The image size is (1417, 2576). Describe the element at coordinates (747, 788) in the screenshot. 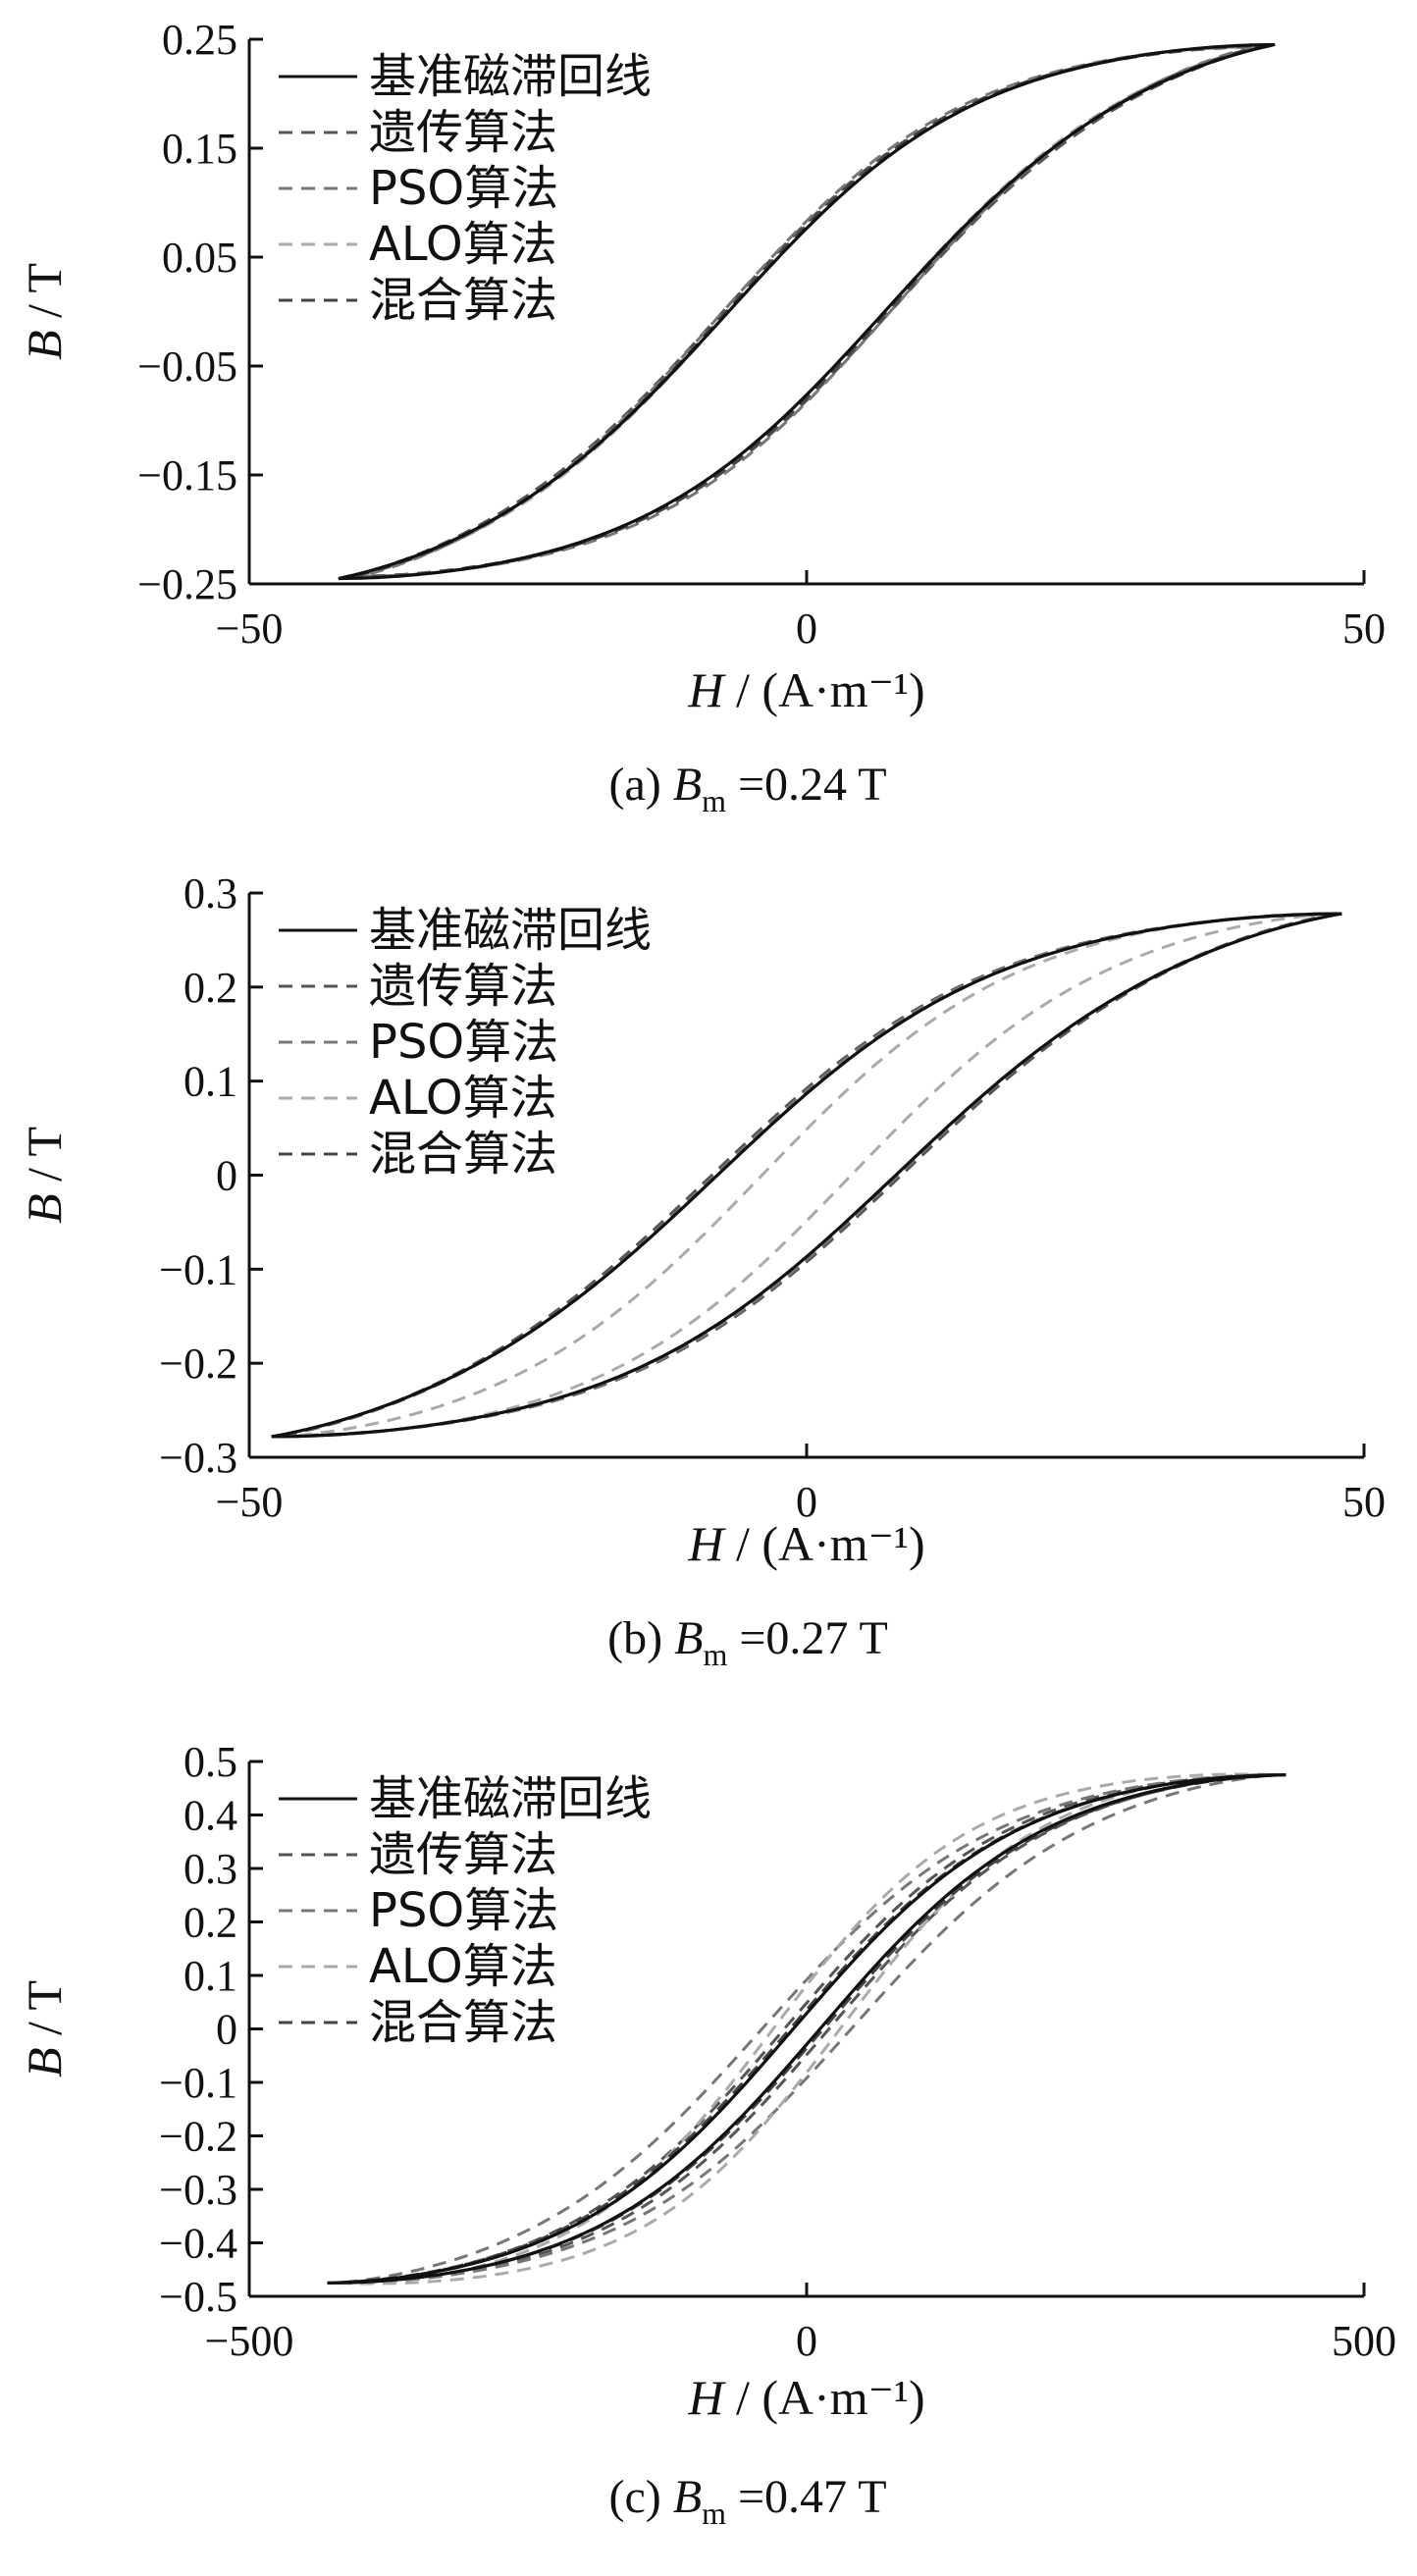

I see `figure-caption: (a) Bm =0.24 T` at that location.